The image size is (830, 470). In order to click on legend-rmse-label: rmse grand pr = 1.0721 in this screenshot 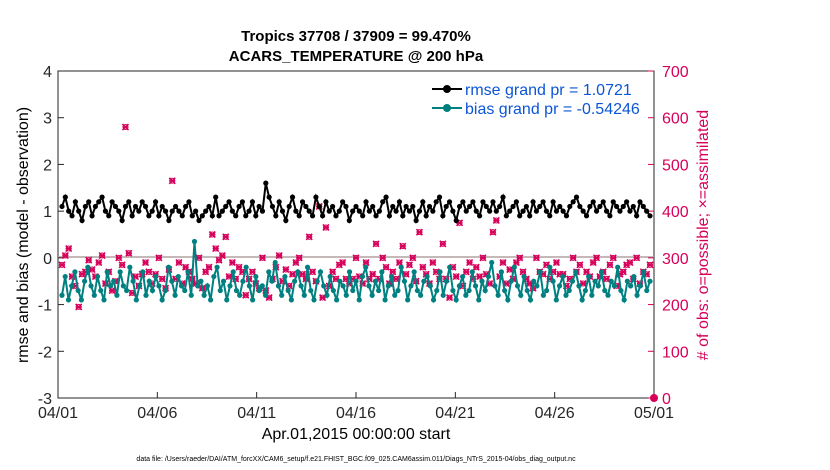, I will do `click(548, 90)`.